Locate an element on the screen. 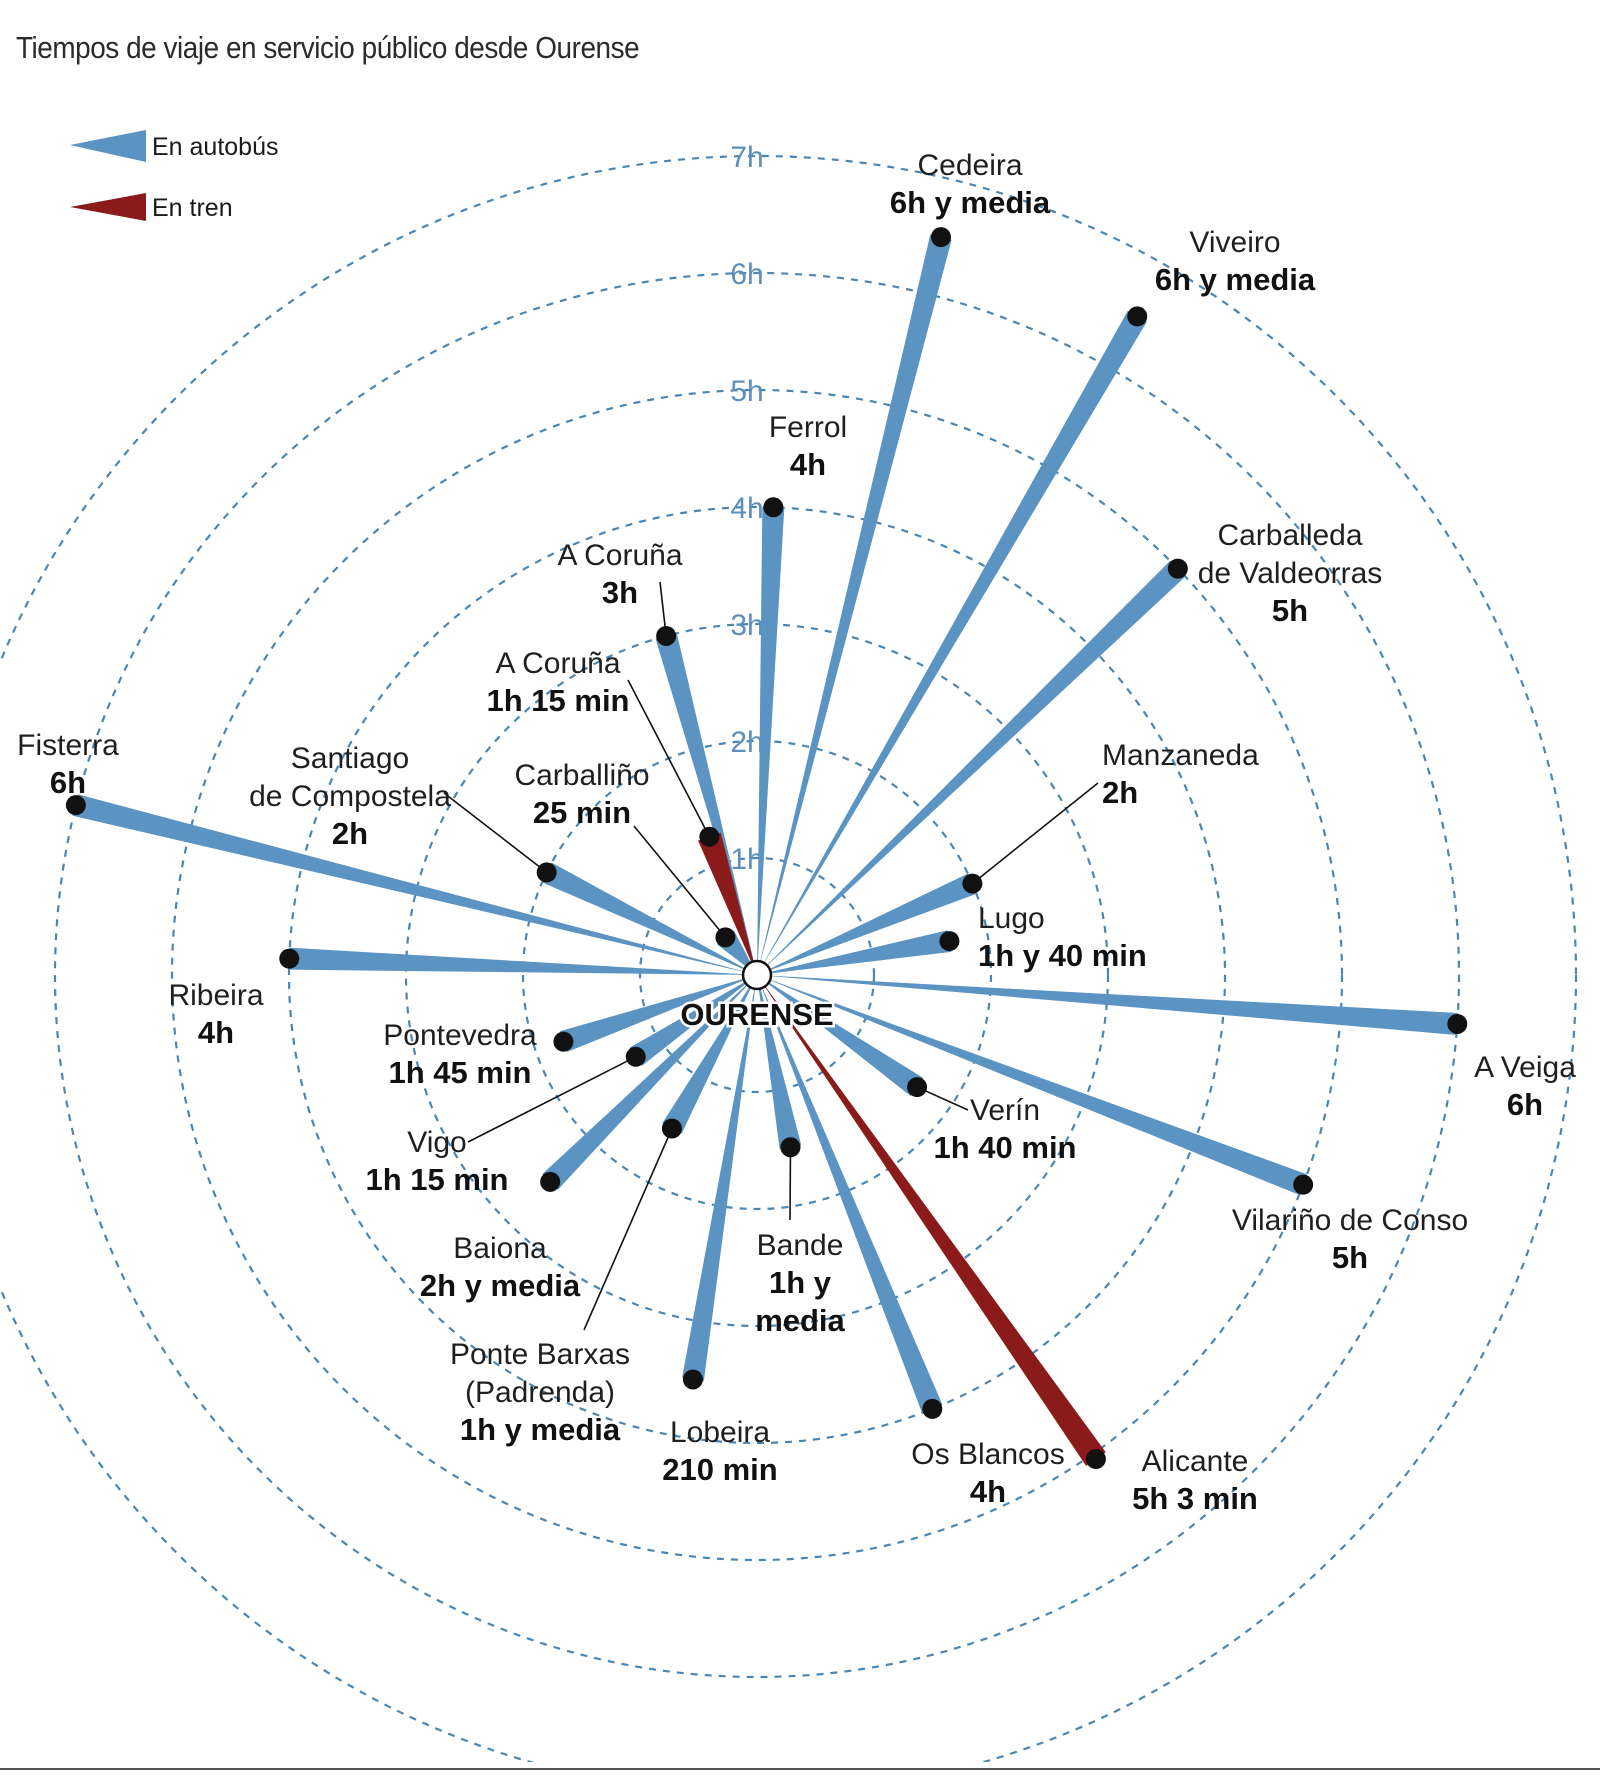 The image size is (1600, 1776). bar-viveiro-bus is located at coordinates (952, 642).